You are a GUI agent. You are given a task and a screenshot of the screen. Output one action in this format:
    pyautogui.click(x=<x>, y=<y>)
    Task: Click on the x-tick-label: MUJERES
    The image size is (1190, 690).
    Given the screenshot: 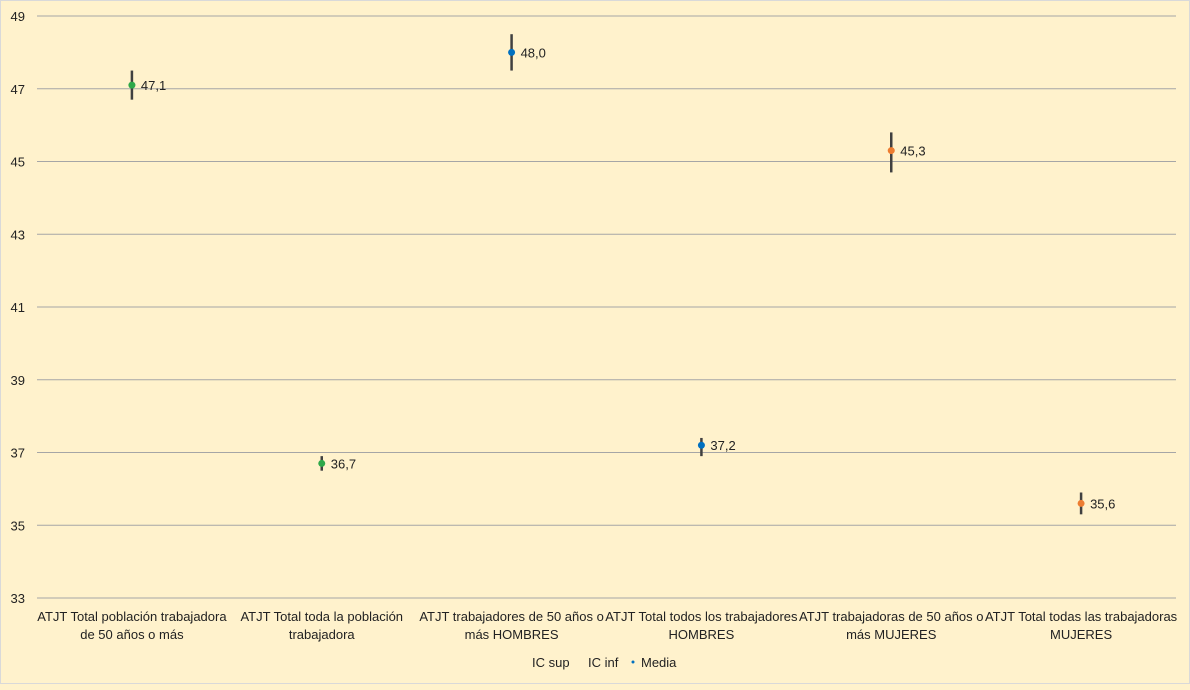 What is the action you would take?
    pyautogui.click(x=1081, y=634)
    